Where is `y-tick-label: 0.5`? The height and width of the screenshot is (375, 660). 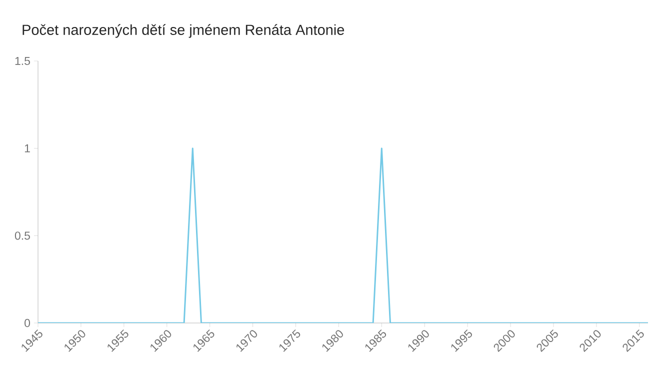 y-tick-label: 0.5 is located at coordinates (22, 236).